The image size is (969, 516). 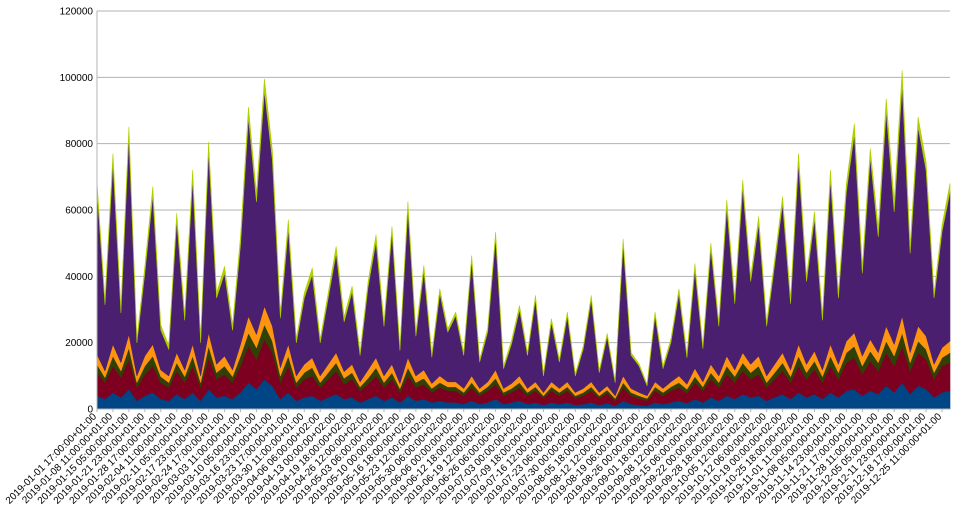 I want to click on y-tick-label: 100000, so click(x=77, y=78).